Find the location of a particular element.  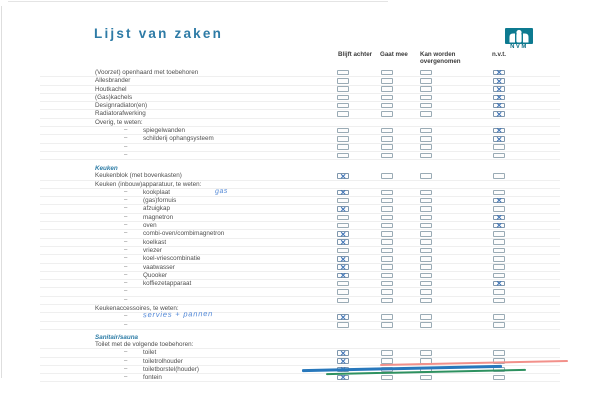

table-row: – Quooker is located at coordinates (300, 276).